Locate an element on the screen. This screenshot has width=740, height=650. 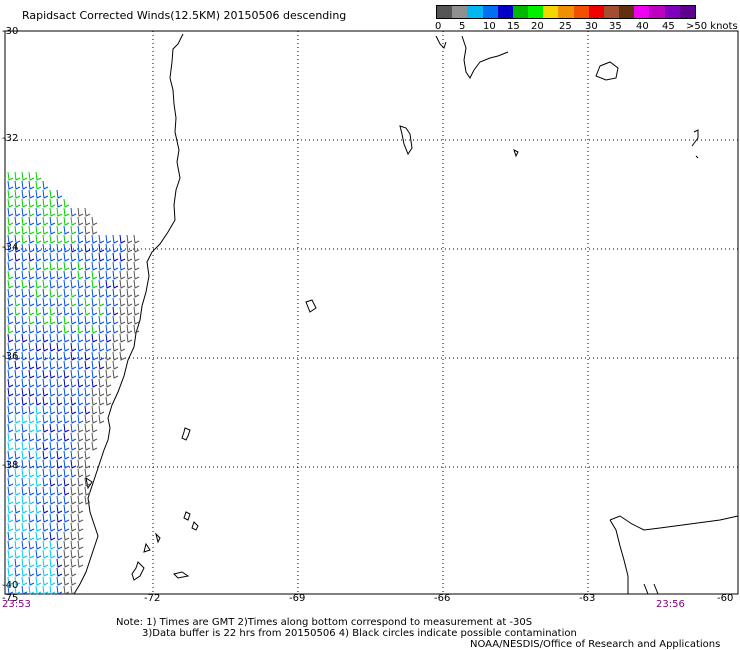
wind-speed-legend is located at coordinates (566, 12).